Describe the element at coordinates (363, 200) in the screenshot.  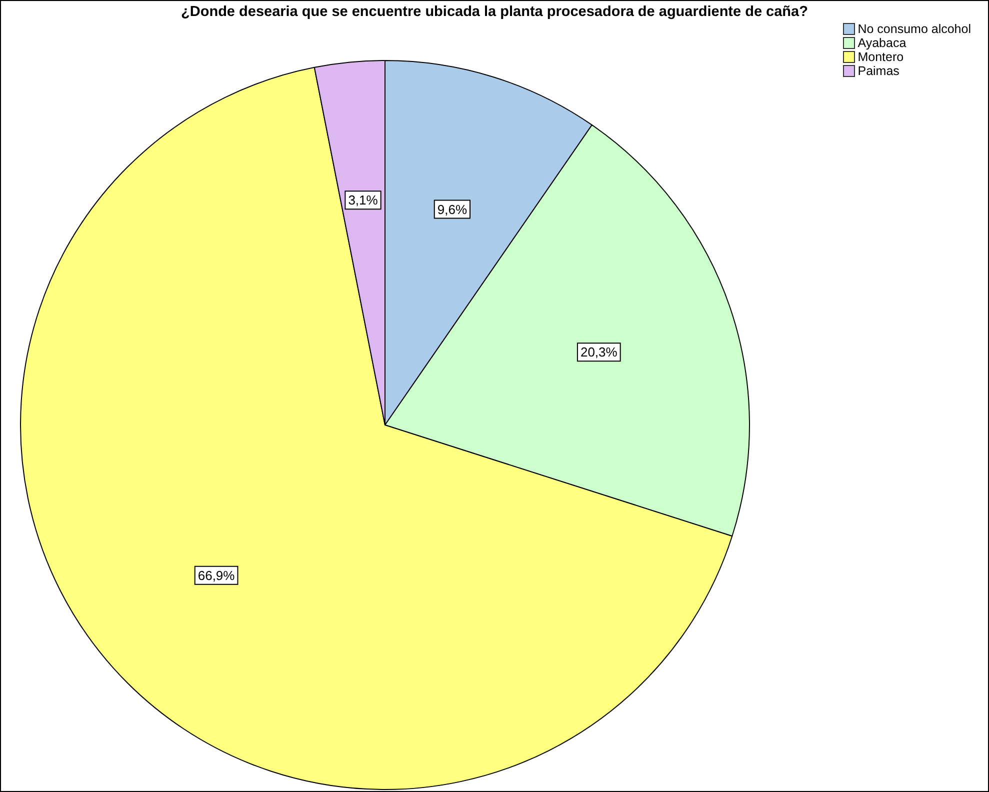
I see `data-label: 3,1%` at that location.